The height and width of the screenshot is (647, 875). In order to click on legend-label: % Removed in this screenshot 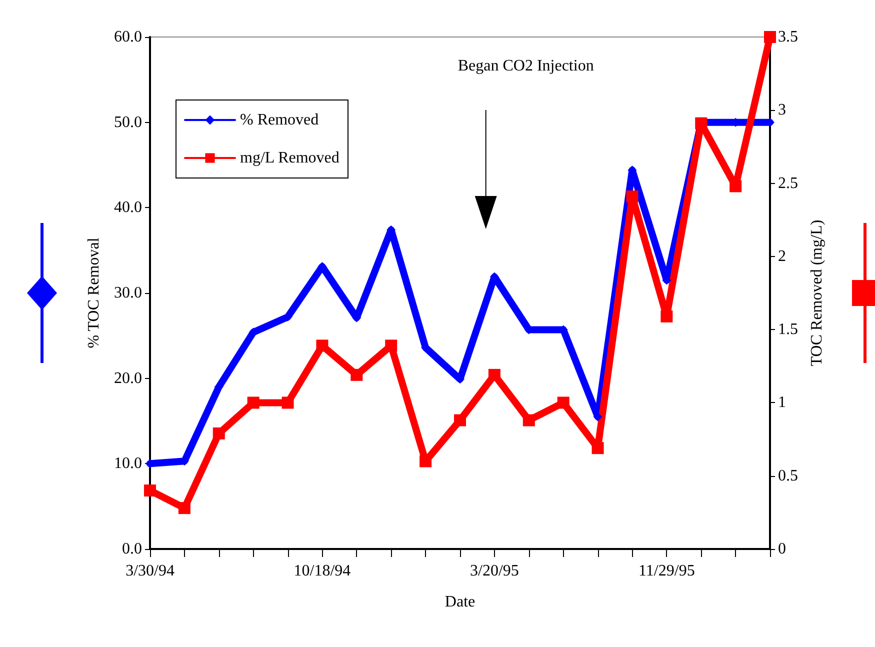, I will do `click(279, 120)`.